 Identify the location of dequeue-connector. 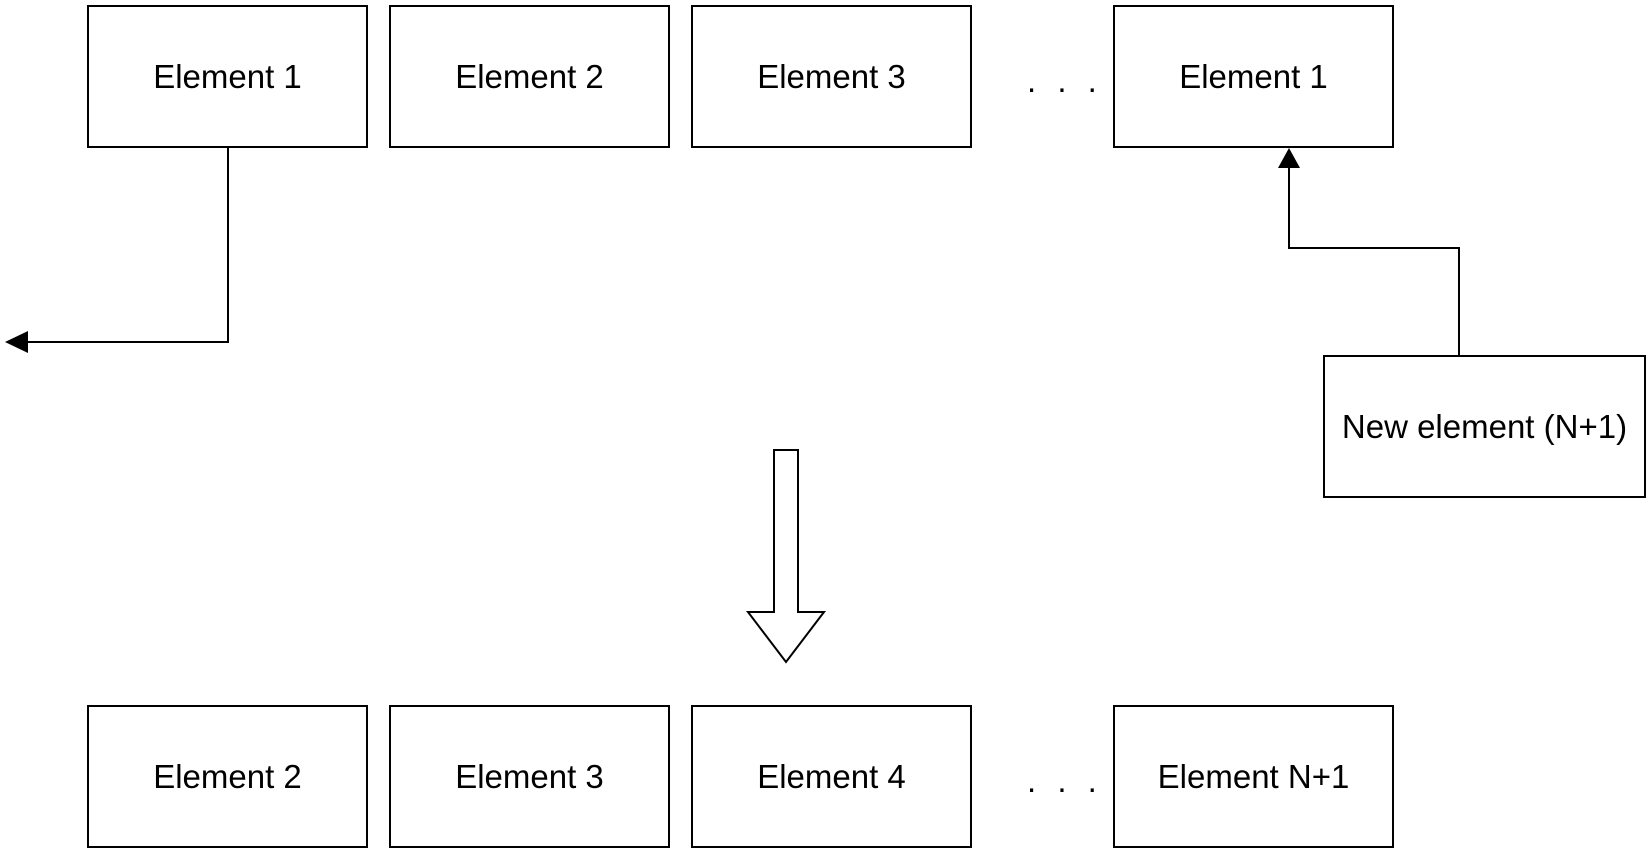
(128, 245).